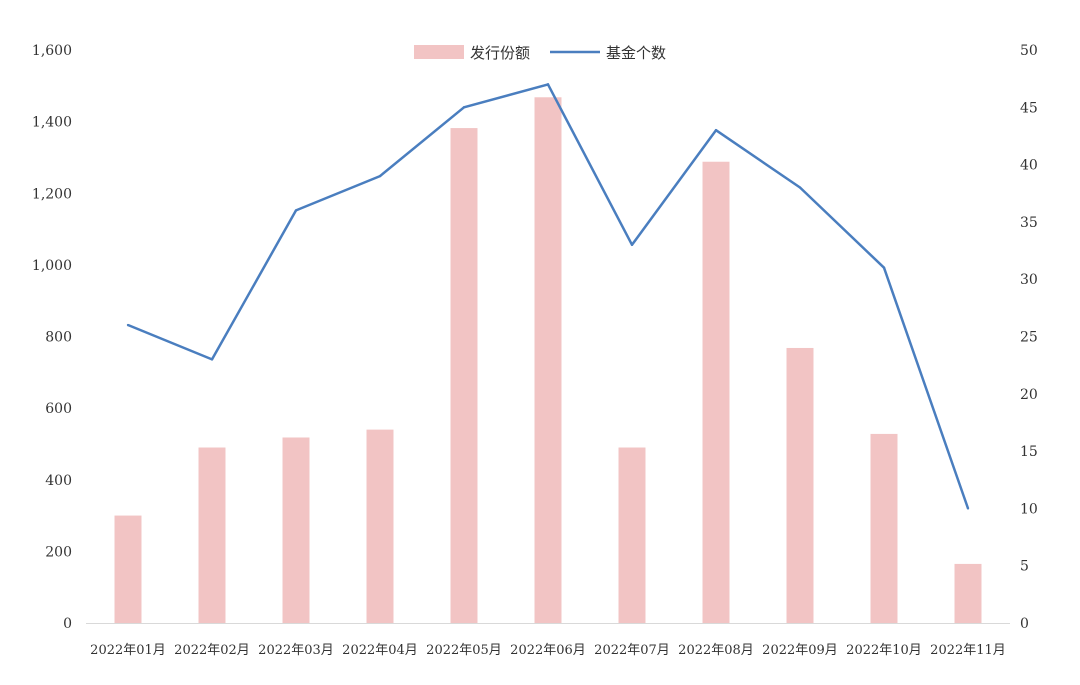 The height and width of the screenshot is (685, 1080). I want to click on x-tick-label: 2022年10月, so click(884, 650).